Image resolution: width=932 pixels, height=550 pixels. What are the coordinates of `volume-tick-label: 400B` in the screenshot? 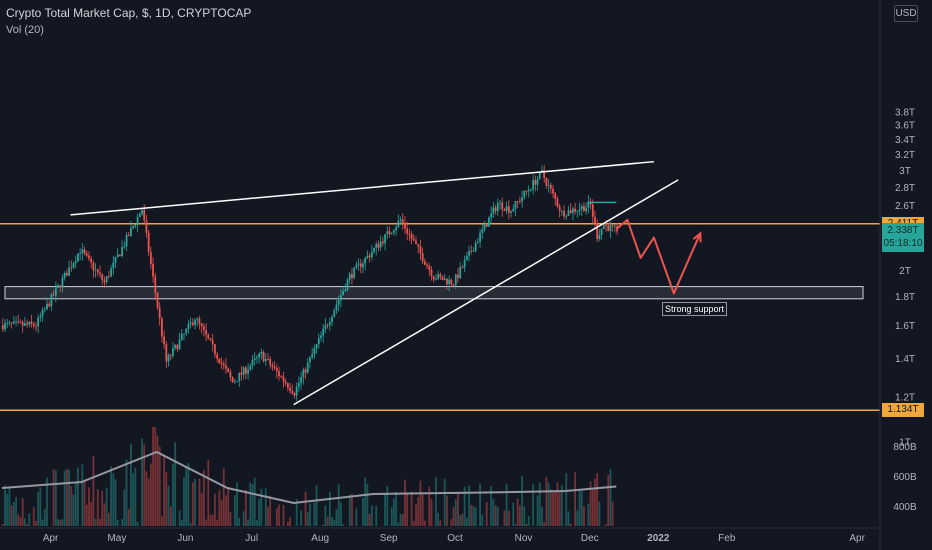 It's located at (905, 507).